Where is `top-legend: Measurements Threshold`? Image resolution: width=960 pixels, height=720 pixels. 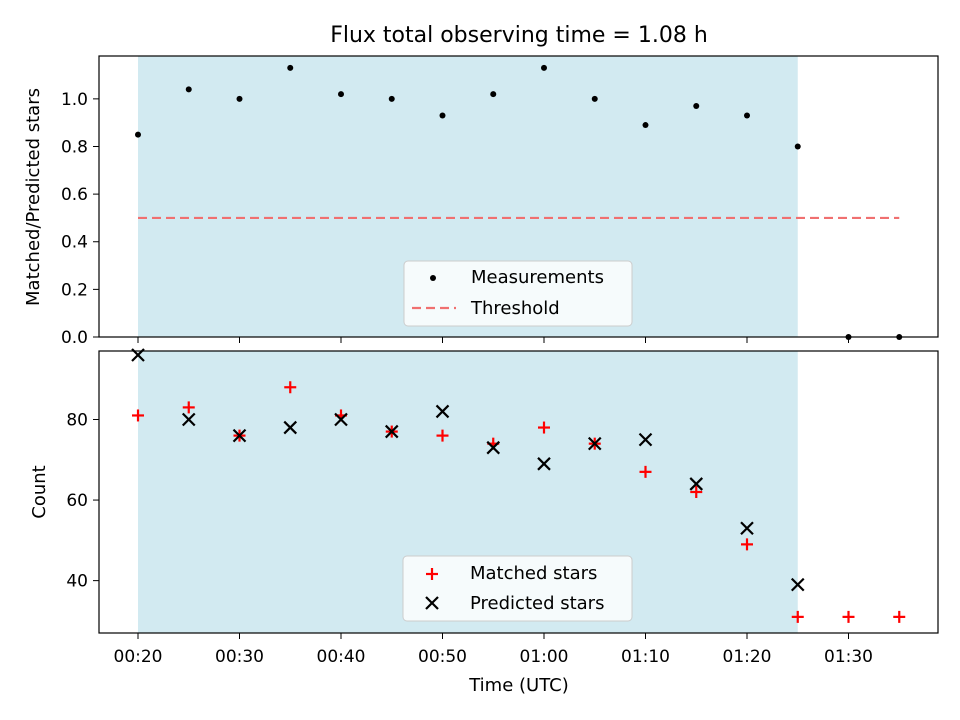 top-legend: Measurements Threshold is located at coordinates (518, 293).